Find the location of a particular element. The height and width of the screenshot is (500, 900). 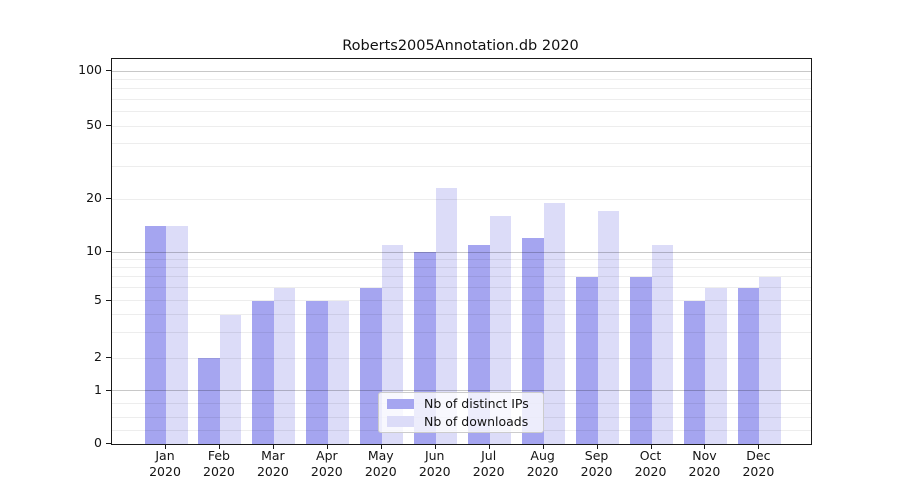

x-tick-label-aug: Aug 2020 is located at coordinates (542, 463).